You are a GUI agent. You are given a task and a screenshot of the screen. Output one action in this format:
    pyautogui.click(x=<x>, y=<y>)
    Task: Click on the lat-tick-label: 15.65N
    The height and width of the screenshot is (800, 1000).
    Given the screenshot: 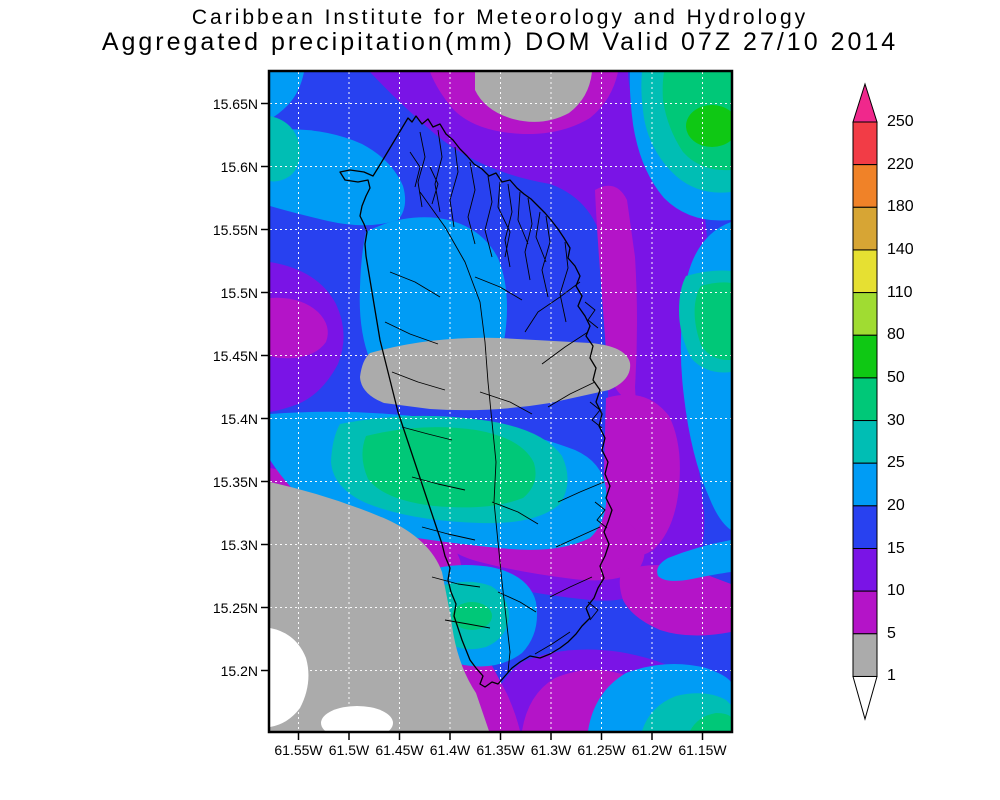 What is the action you would take?
    pyautogui.click(x=235, y=103)
    